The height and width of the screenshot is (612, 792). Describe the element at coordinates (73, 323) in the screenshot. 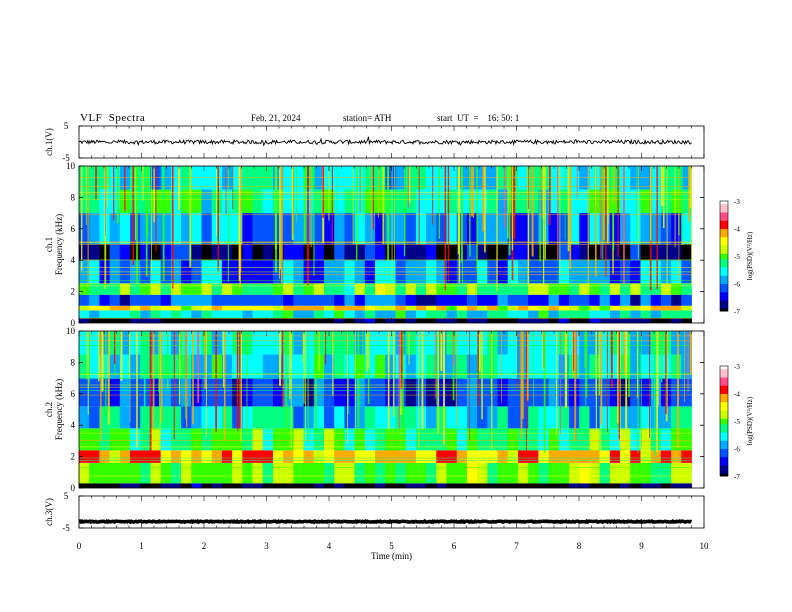

I see `y-tick-label: 0` at that location.